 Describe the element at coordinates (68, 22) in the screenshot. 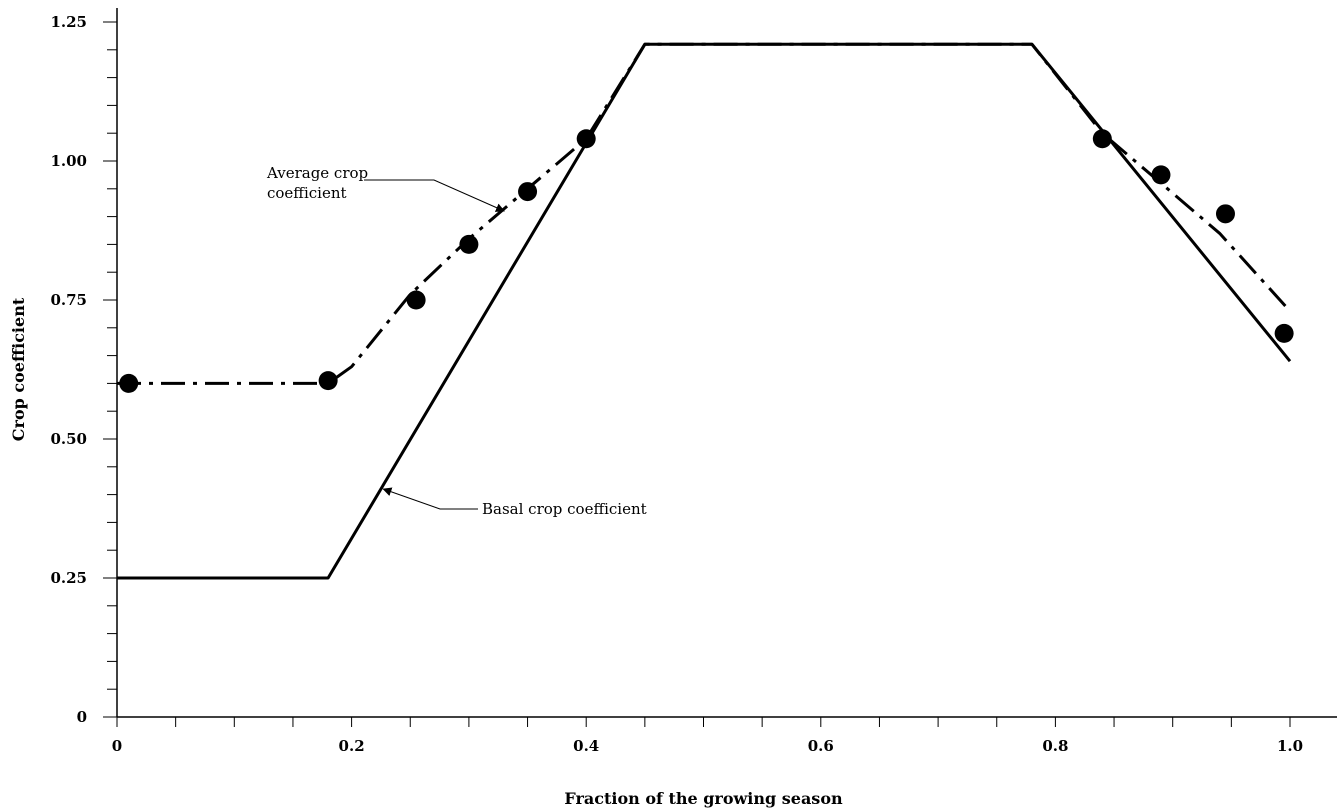

I see `y-tick-label: 1.25` at that location.